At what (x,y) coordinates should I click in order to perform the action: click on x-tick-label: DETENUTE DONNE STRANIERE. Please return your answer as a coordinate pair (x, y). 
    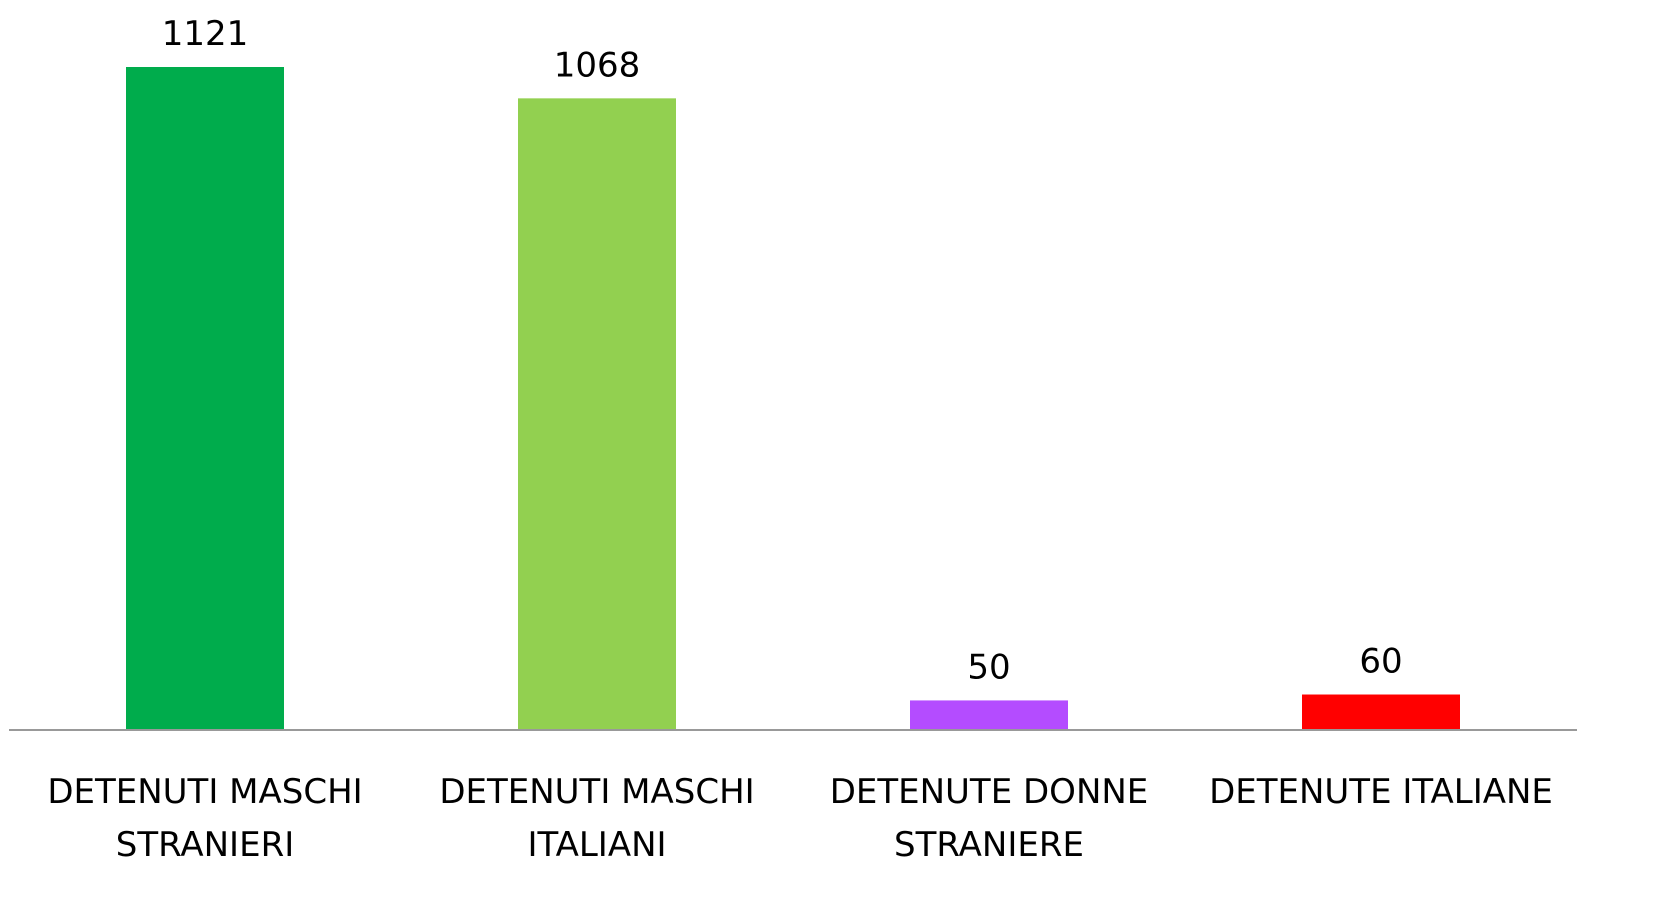
    Looking at the image, I should click on (989, 818).